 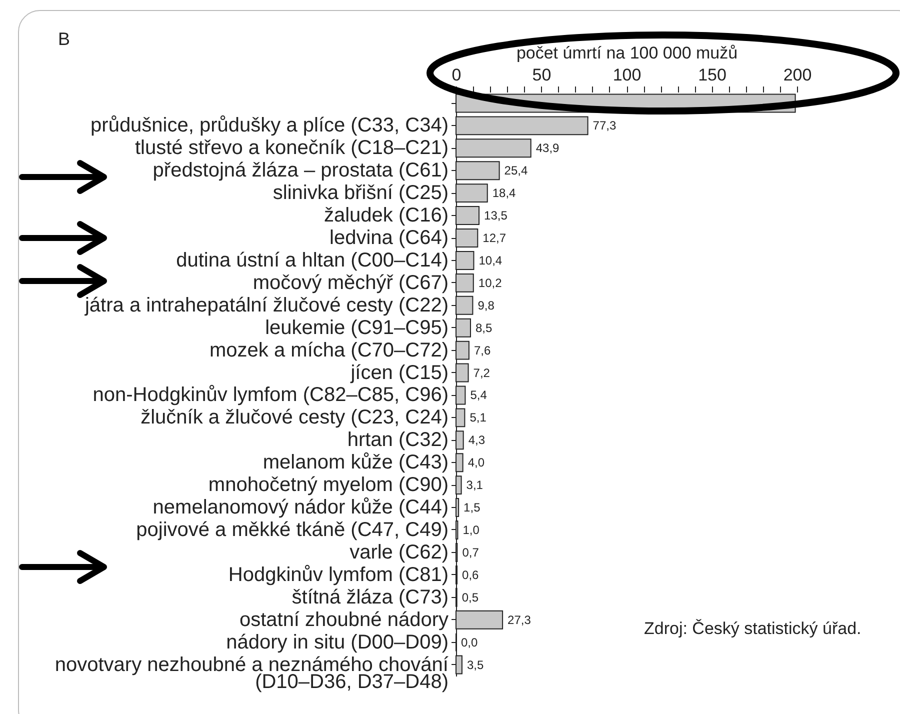 What do you see at coordinates (481, 373) in the screenshot?
I see `data-label: 7,2` at bounding box center [481, 373].